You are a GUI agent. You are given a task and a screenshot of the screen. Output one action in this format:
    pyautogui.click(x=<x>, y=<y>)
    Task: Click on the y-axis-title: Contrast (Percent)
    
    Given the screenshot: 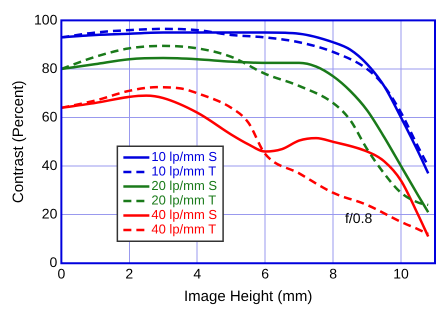 What is the action you would take?
    pyautogui.click(x=19, y=142)
    